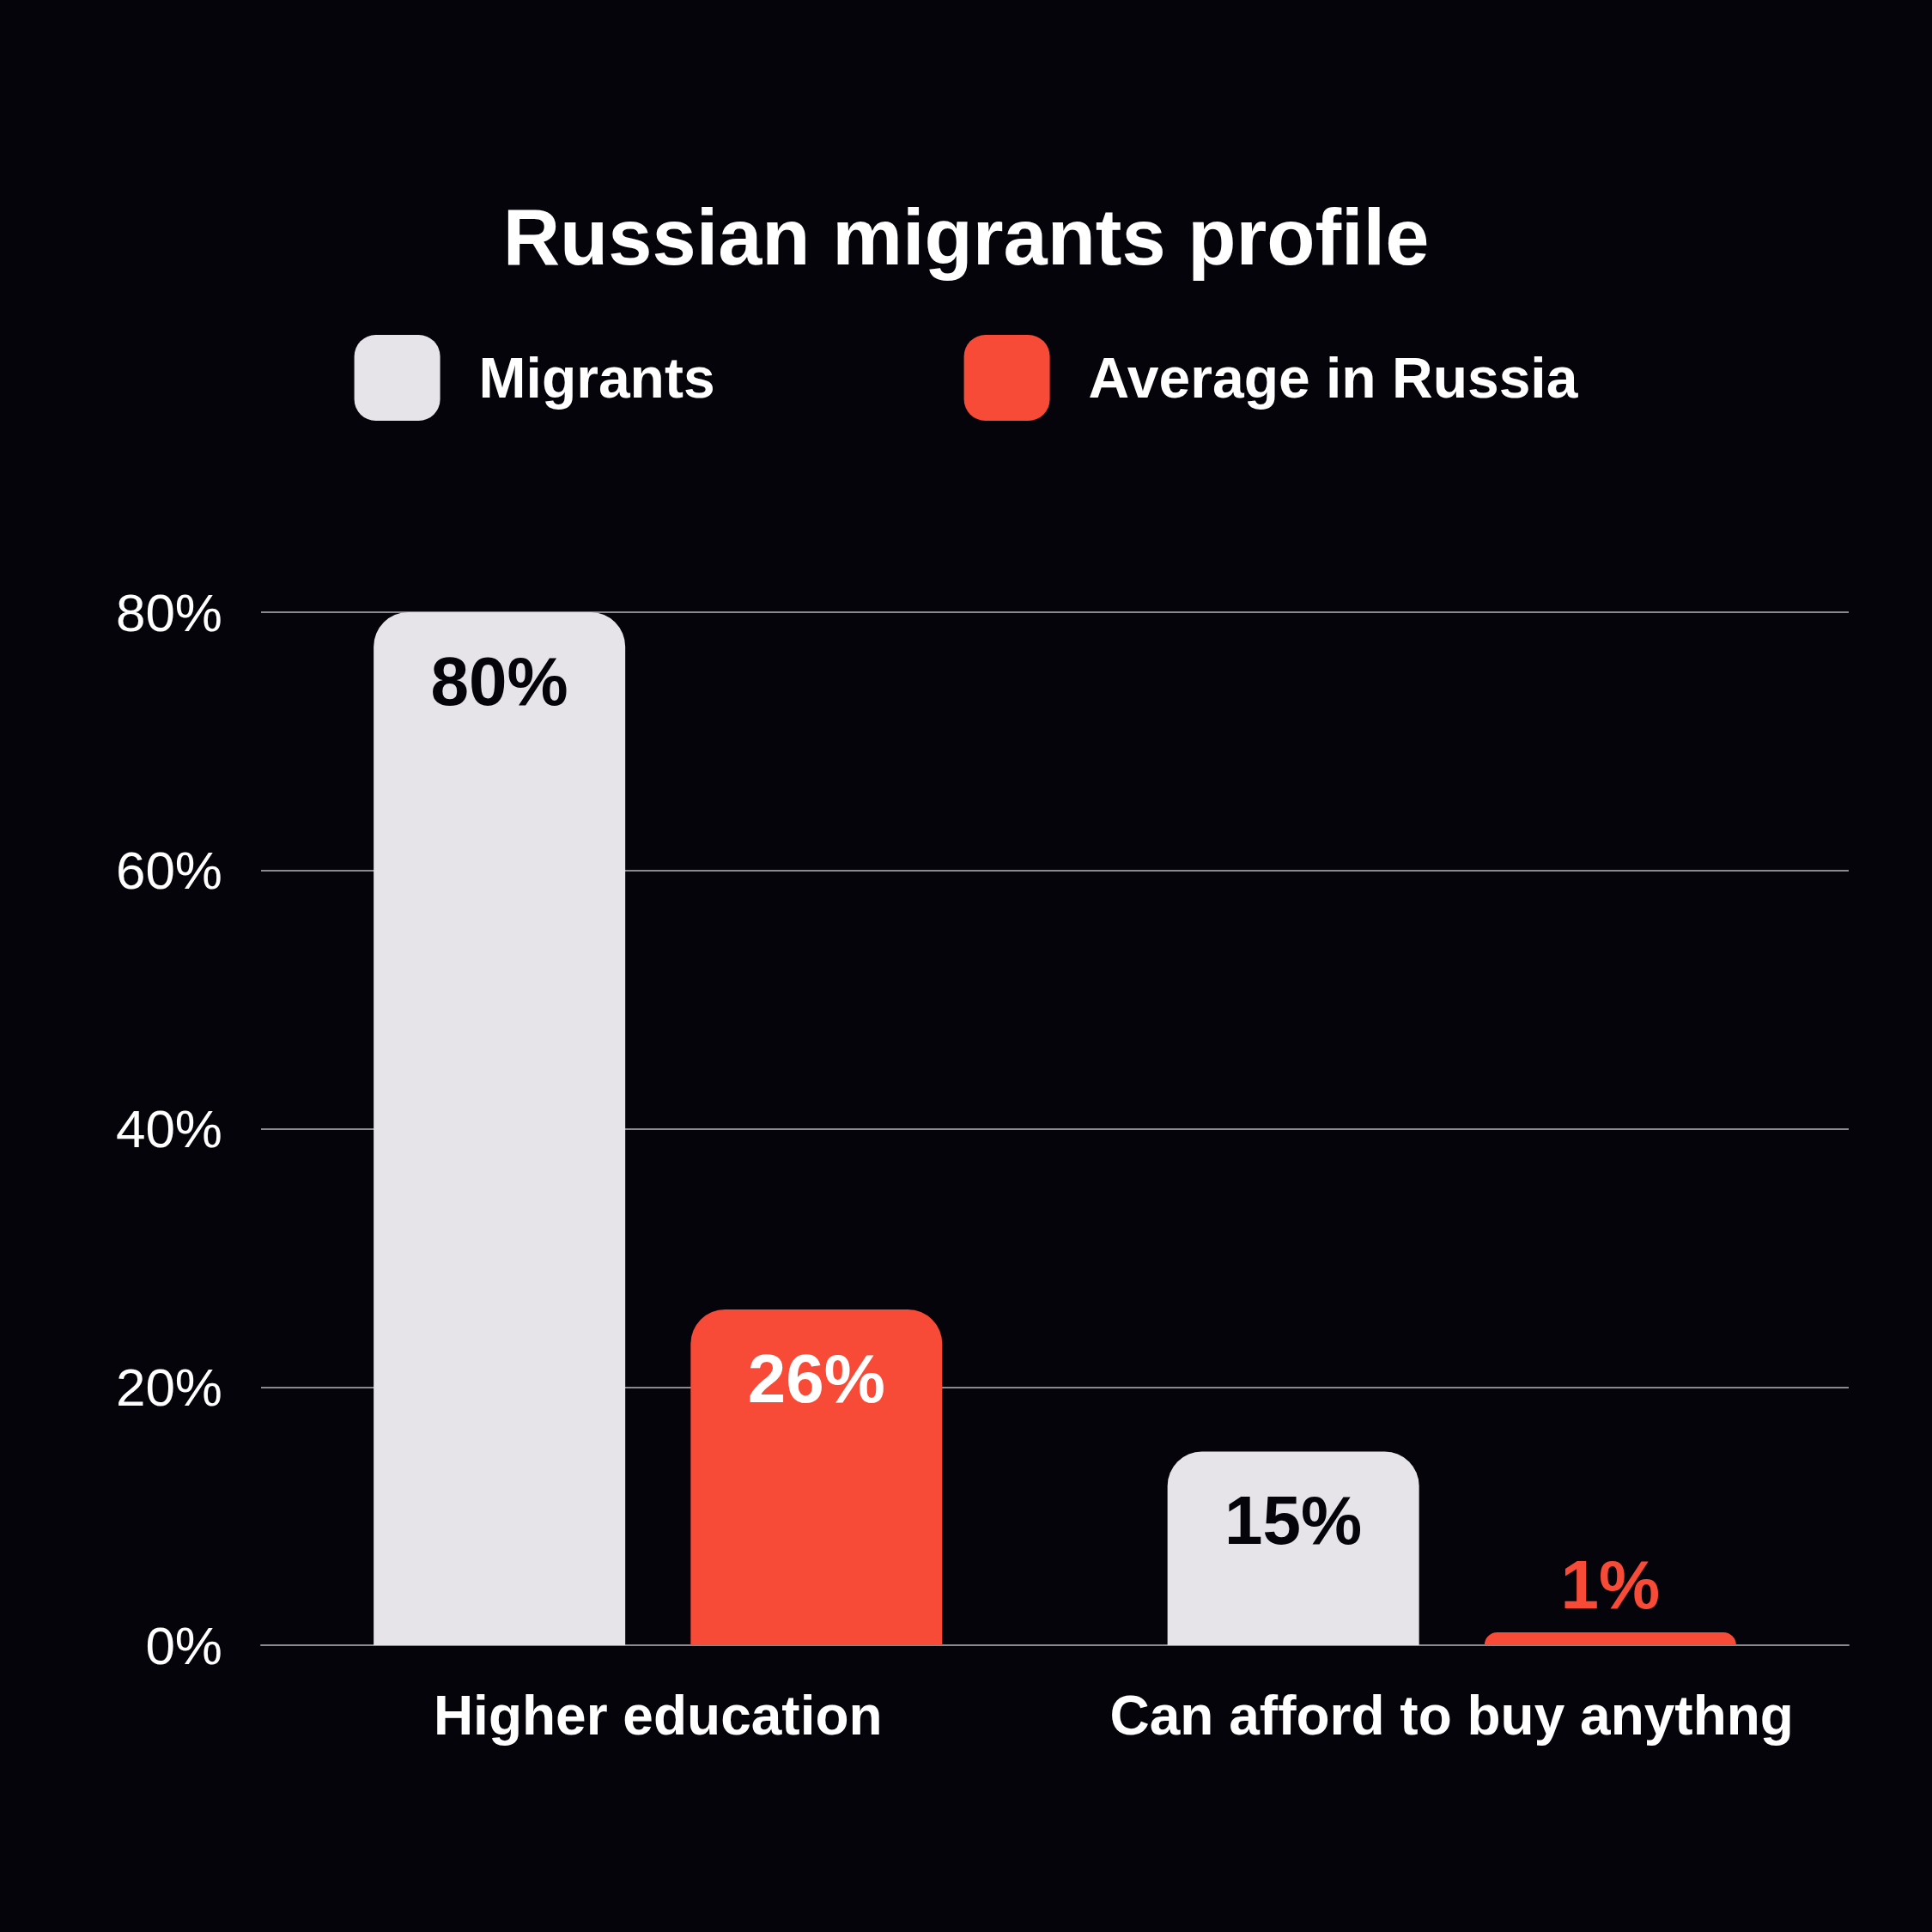  I want to click on data-label: 80%, so click(499, 681).